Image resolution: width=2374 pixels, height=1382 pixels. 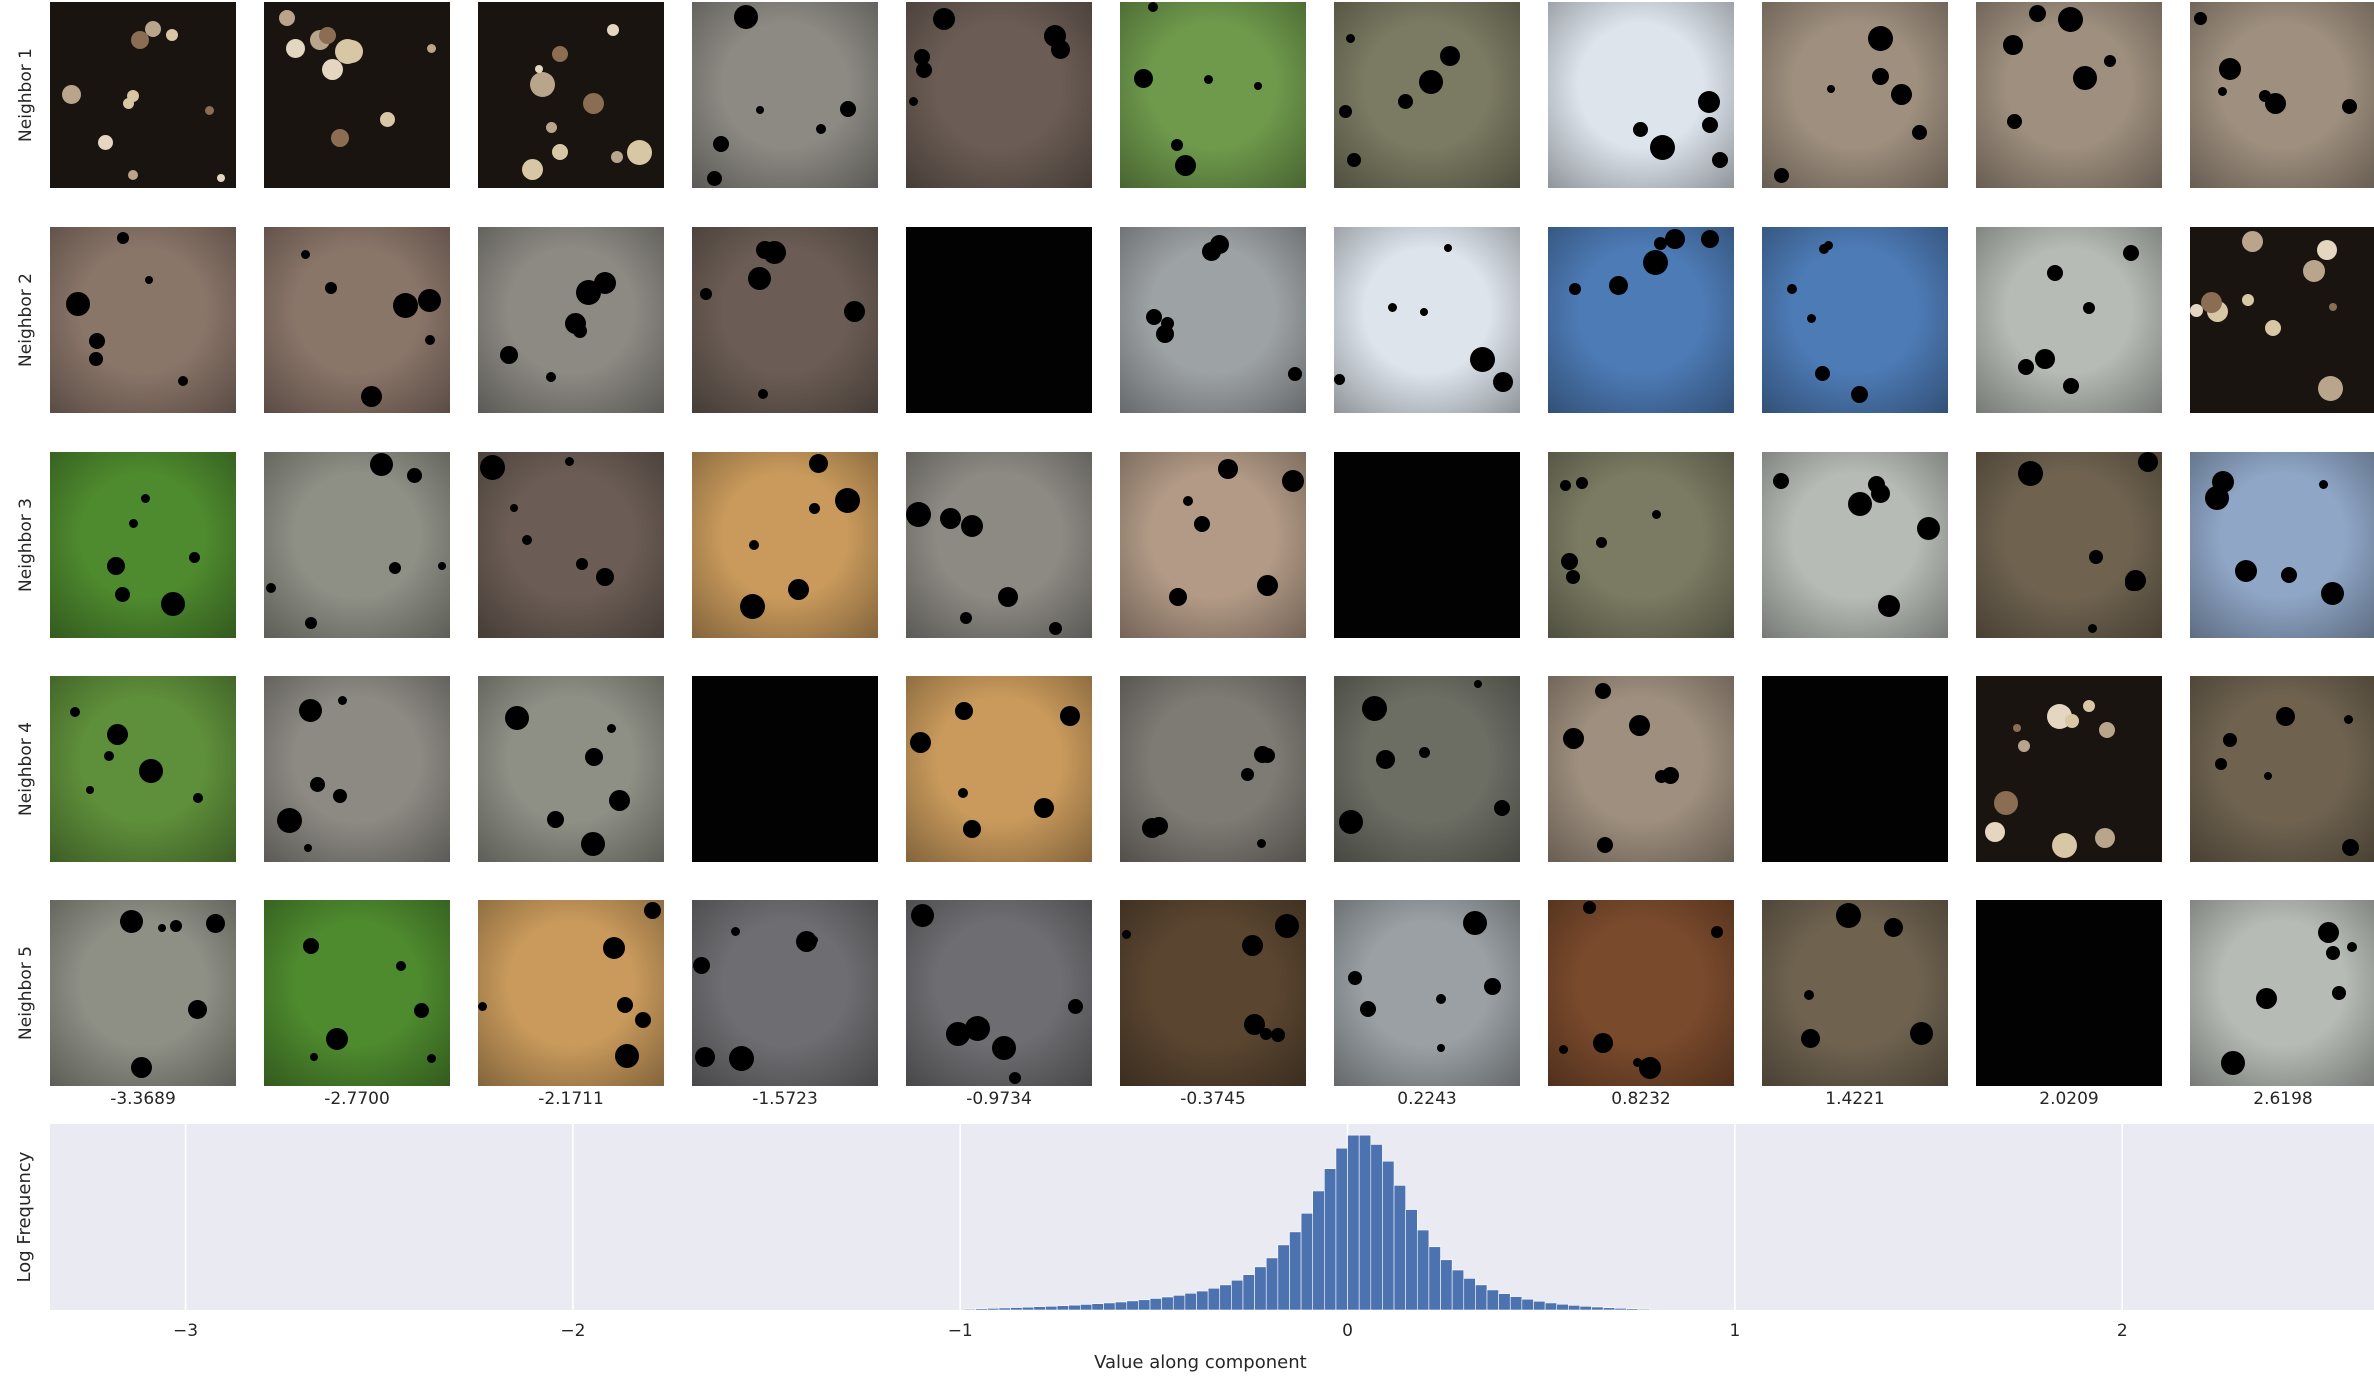 What do you see at coordinates (571, 769) in the screenshot?
I see `neighbor-thumbnail-park-people` at bounding box center [571, 769].